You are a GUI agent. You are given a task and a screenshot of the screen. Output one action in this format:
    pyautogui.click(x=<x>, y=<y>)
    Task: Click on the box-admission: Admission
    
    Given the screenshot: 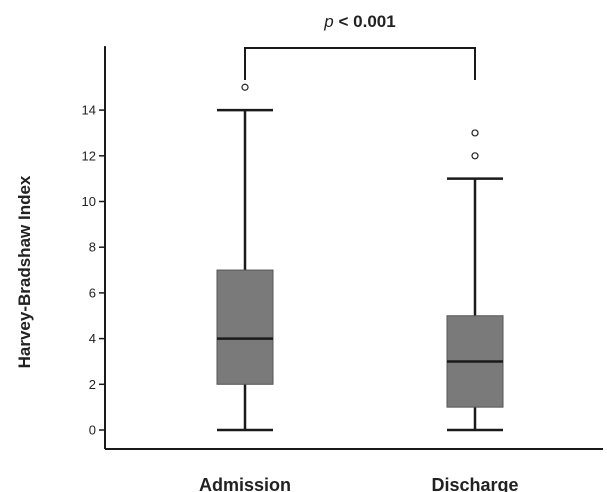 What is the action you would take?
    pyautogui.click(x=245, y=287)
    